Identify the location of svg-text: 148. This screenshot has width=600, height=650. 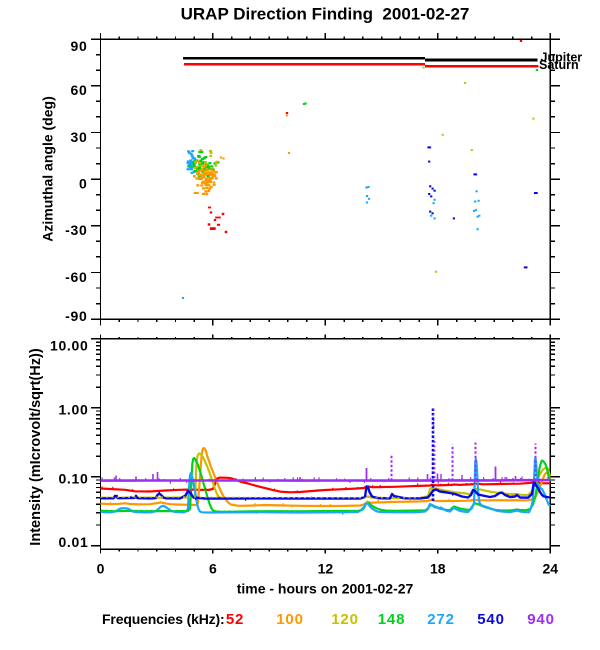
(391, 619).